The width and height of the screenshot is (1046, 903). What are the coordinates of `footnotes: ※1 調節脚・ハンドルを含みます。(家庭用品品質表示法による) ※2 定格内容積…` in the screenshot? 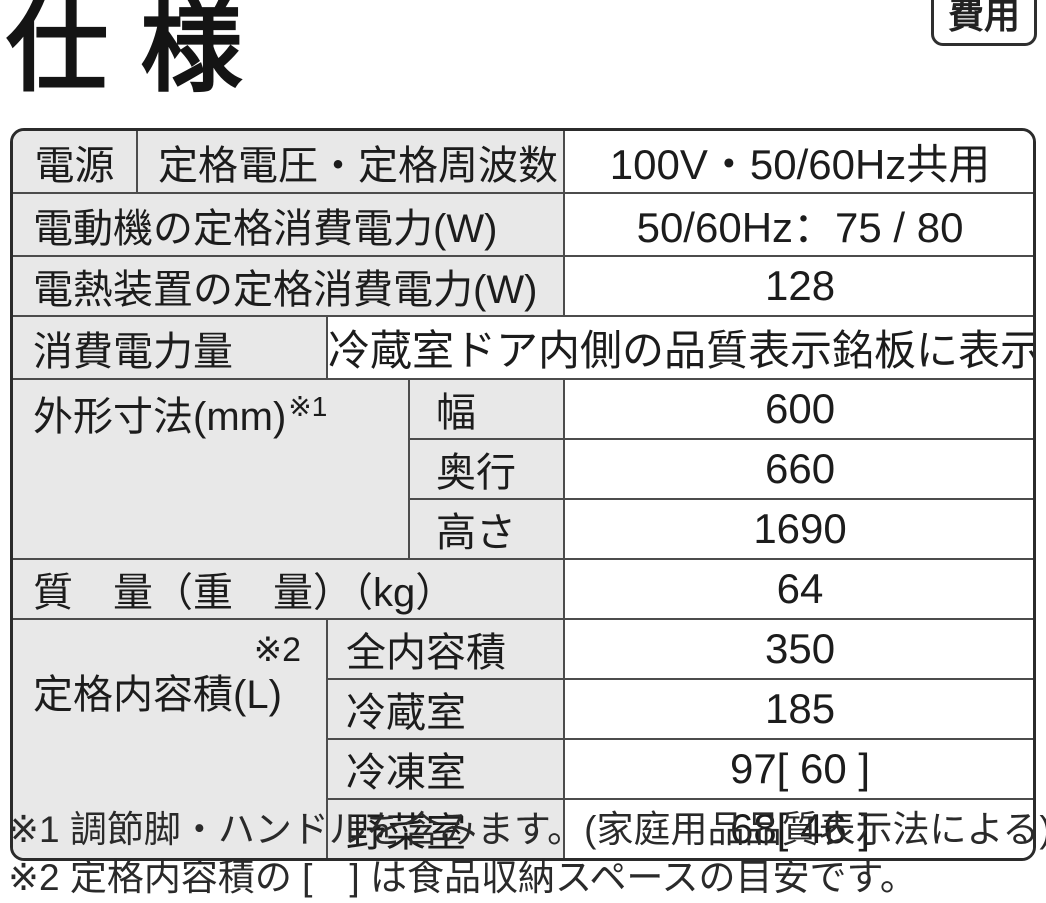 It's located at (527, 854).